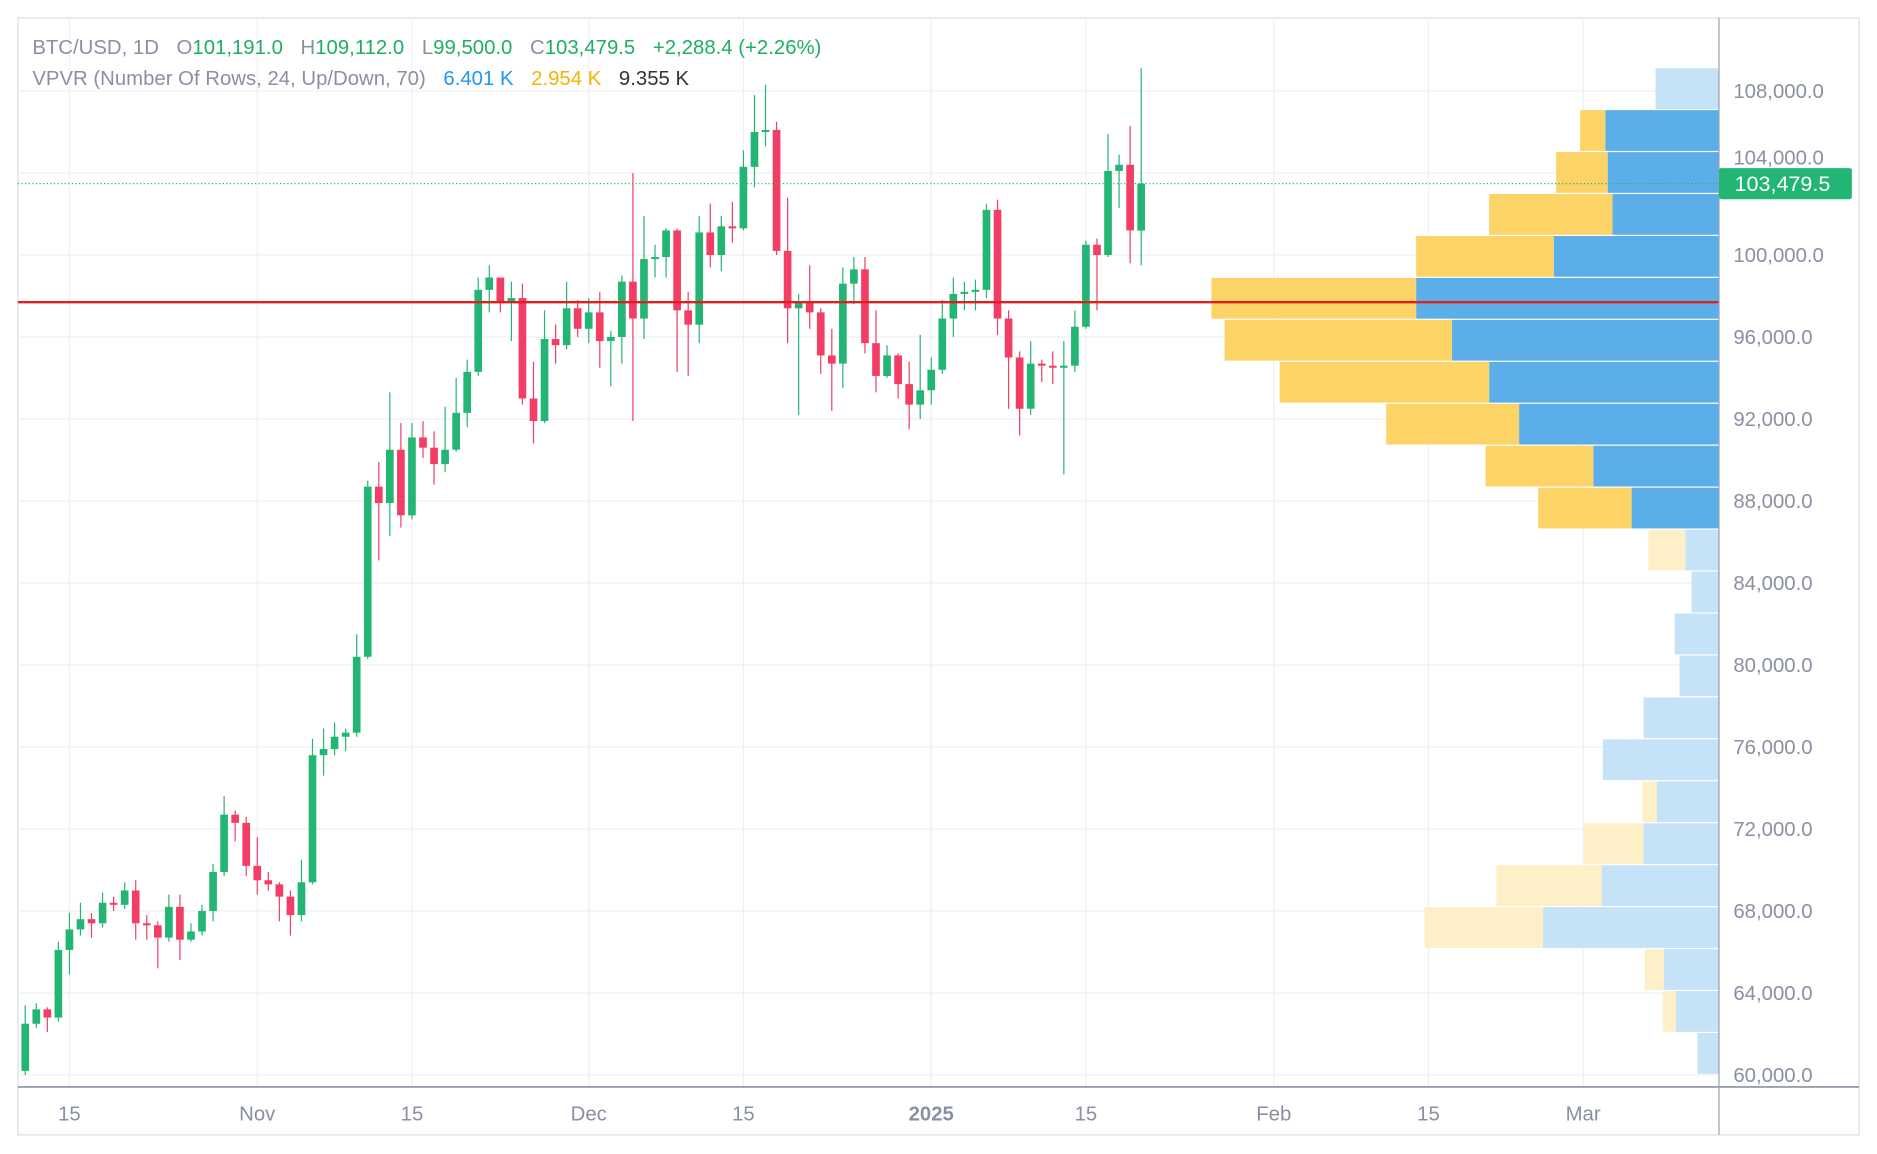 The height and width of the screenshot is (1154, 1877). What do you see at coordinates (228, 79) in the screenshot?
I see `indicator-label: VPVR (Number Of Rows, 24, Up/Down, 70)` at bounding box center [228, 79].